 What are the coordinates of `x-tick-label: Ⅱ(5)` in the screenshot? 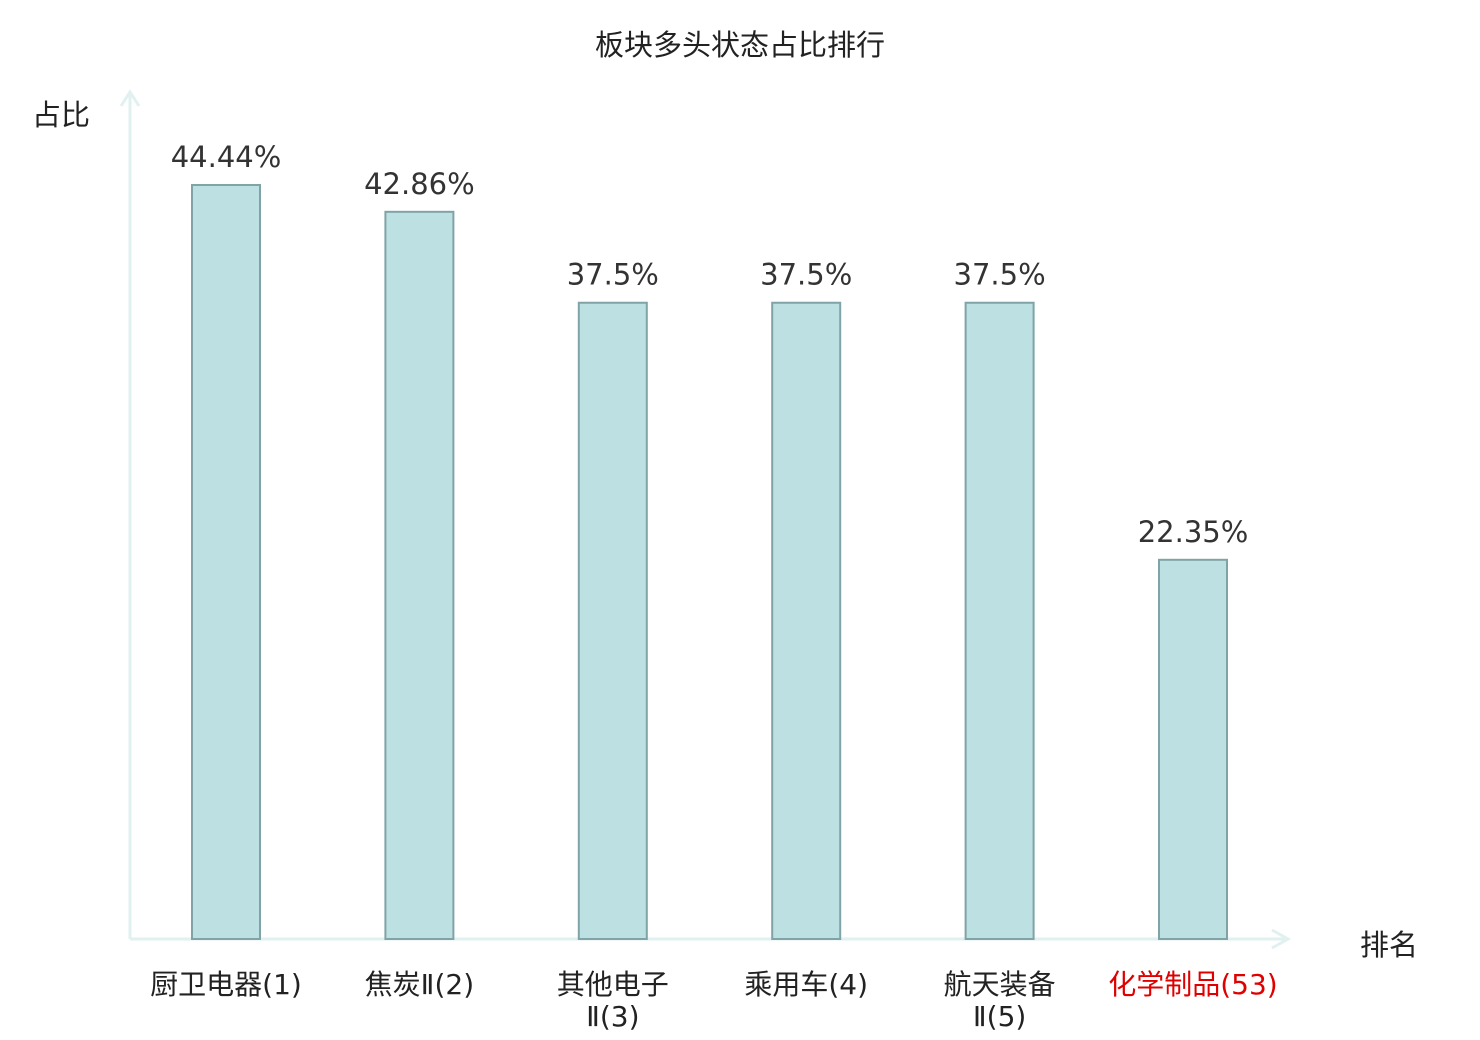 It's located at (999, 1016).